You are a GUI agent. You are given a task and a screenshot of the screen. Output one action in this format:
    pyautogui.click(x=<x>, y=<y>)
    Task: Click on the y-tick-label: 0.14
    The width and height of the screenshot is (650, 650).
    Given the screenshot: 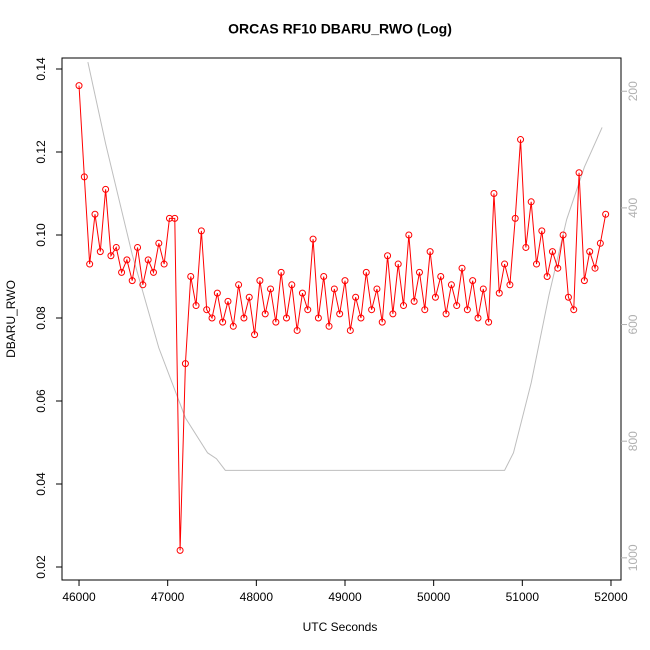 What is the action you would take?
    pyautogui.click(x=41, y=69)
    